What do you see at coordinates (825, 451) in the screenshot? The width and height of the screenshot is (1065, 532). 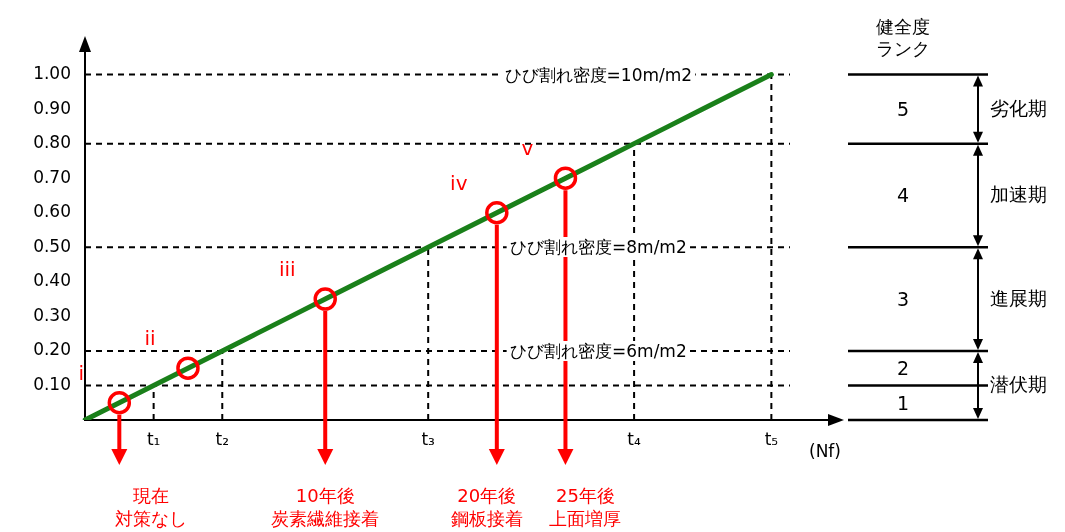 I see `x-axis-title: (Nf)` at bounding box center [825, 451].